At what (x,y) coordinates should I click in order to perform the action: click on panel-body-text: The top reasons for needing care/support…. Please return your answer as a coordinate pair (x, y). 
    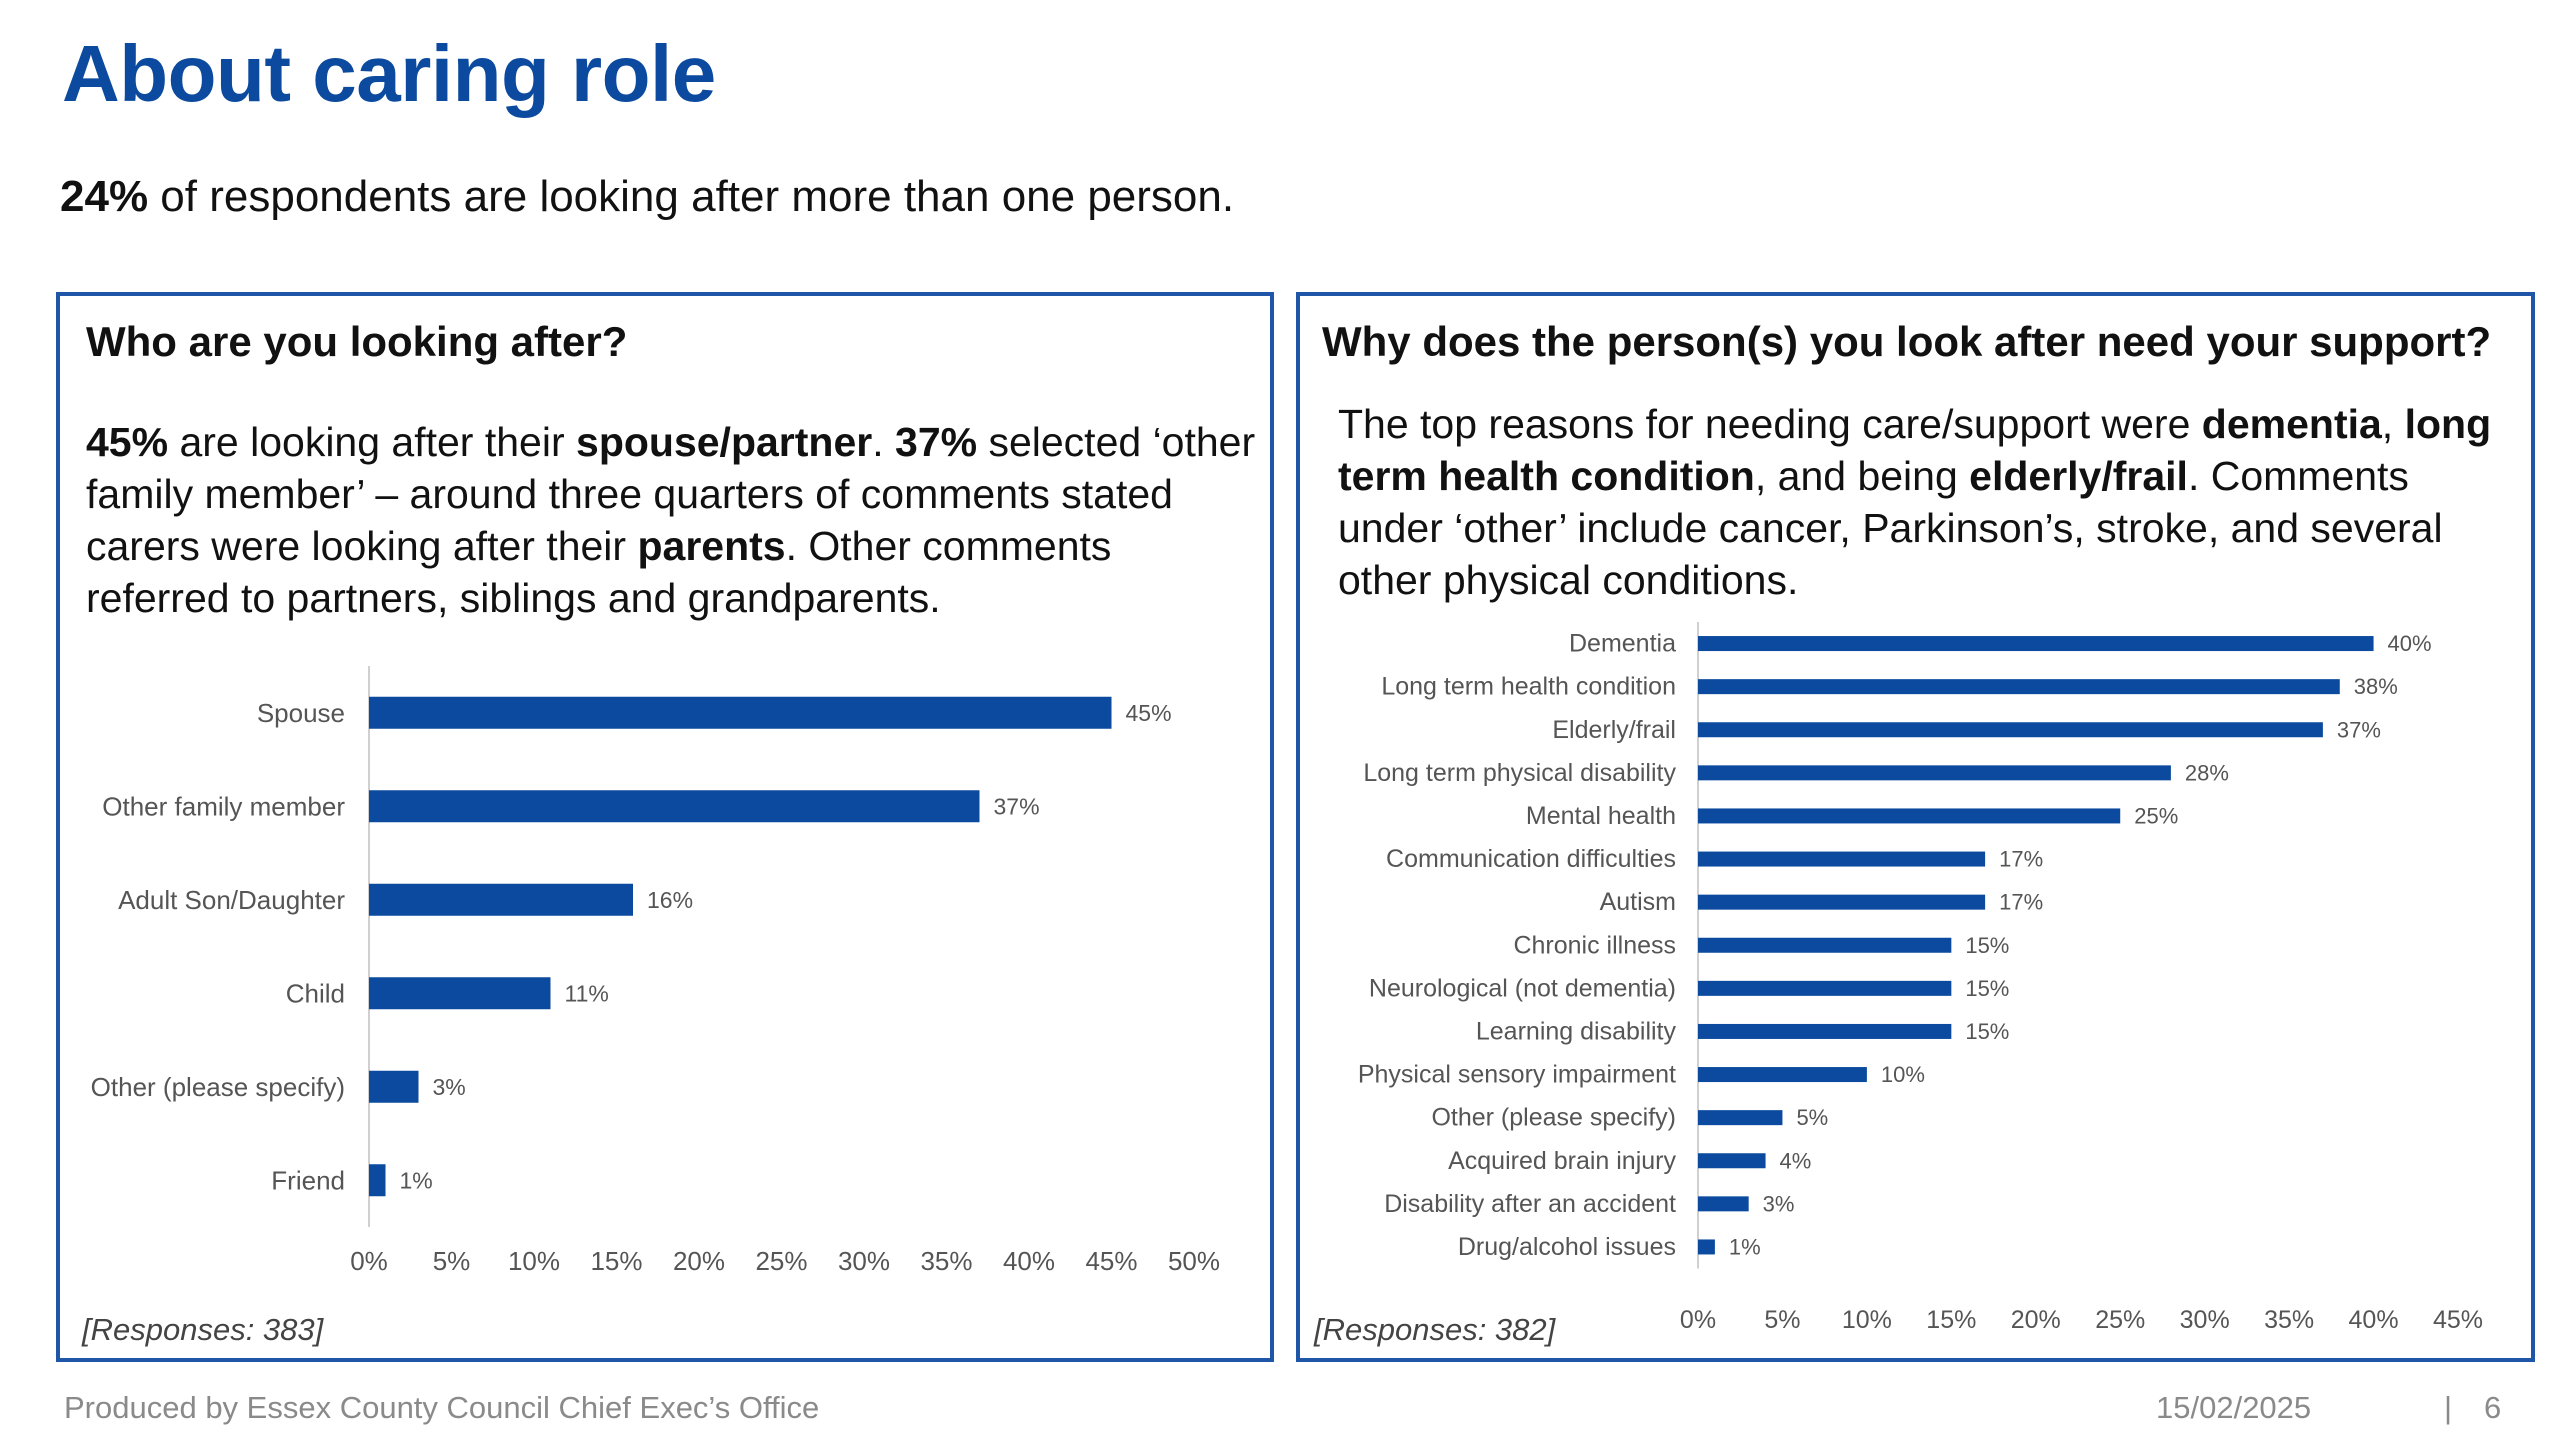
    Looking at the image, I should click on (1928, 502).